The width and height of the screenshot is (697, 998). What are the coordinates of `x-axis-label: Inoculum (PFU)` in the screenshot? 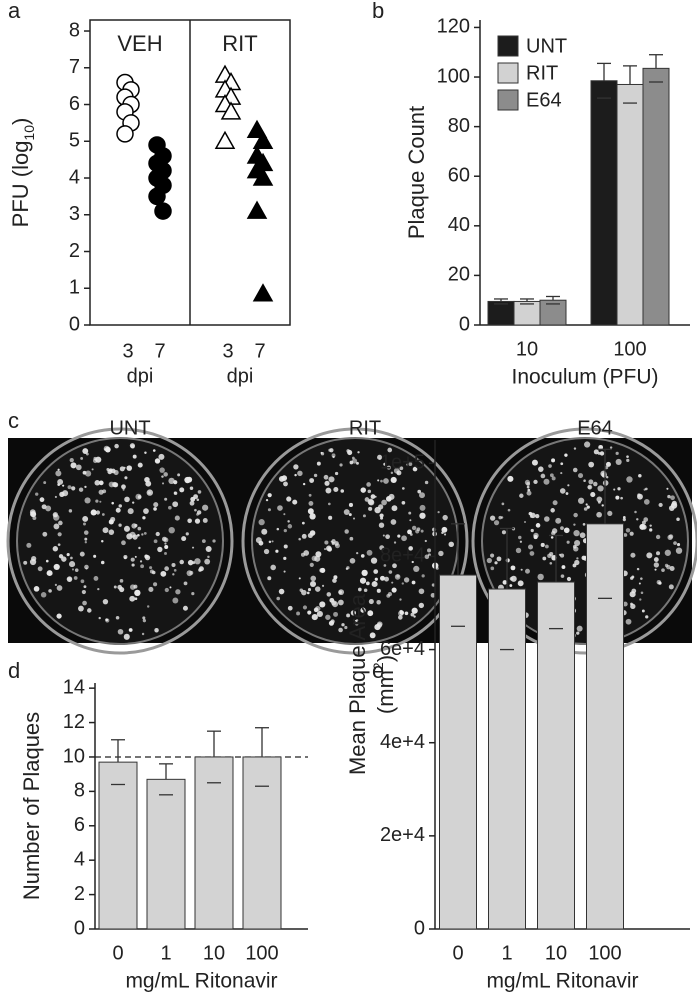 It's located at (584, 377).